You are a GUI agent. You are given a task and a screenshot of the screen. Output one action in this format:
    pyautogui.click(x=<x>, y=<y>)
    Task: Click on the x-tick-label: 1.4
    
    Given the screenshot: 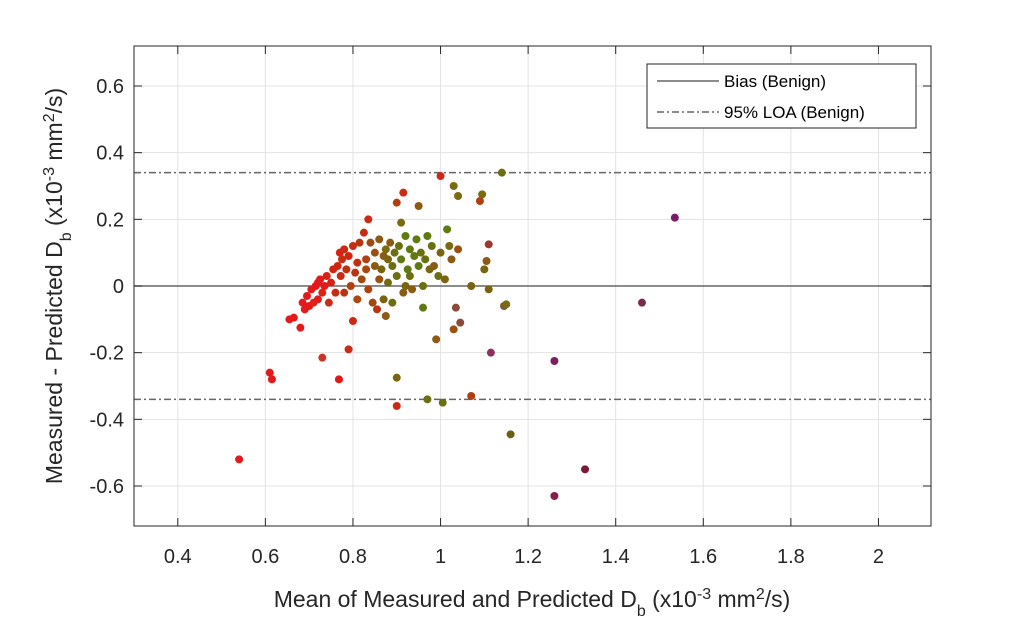 What is the action you would take?
    pyautogui.click(x=616, y=557)
    